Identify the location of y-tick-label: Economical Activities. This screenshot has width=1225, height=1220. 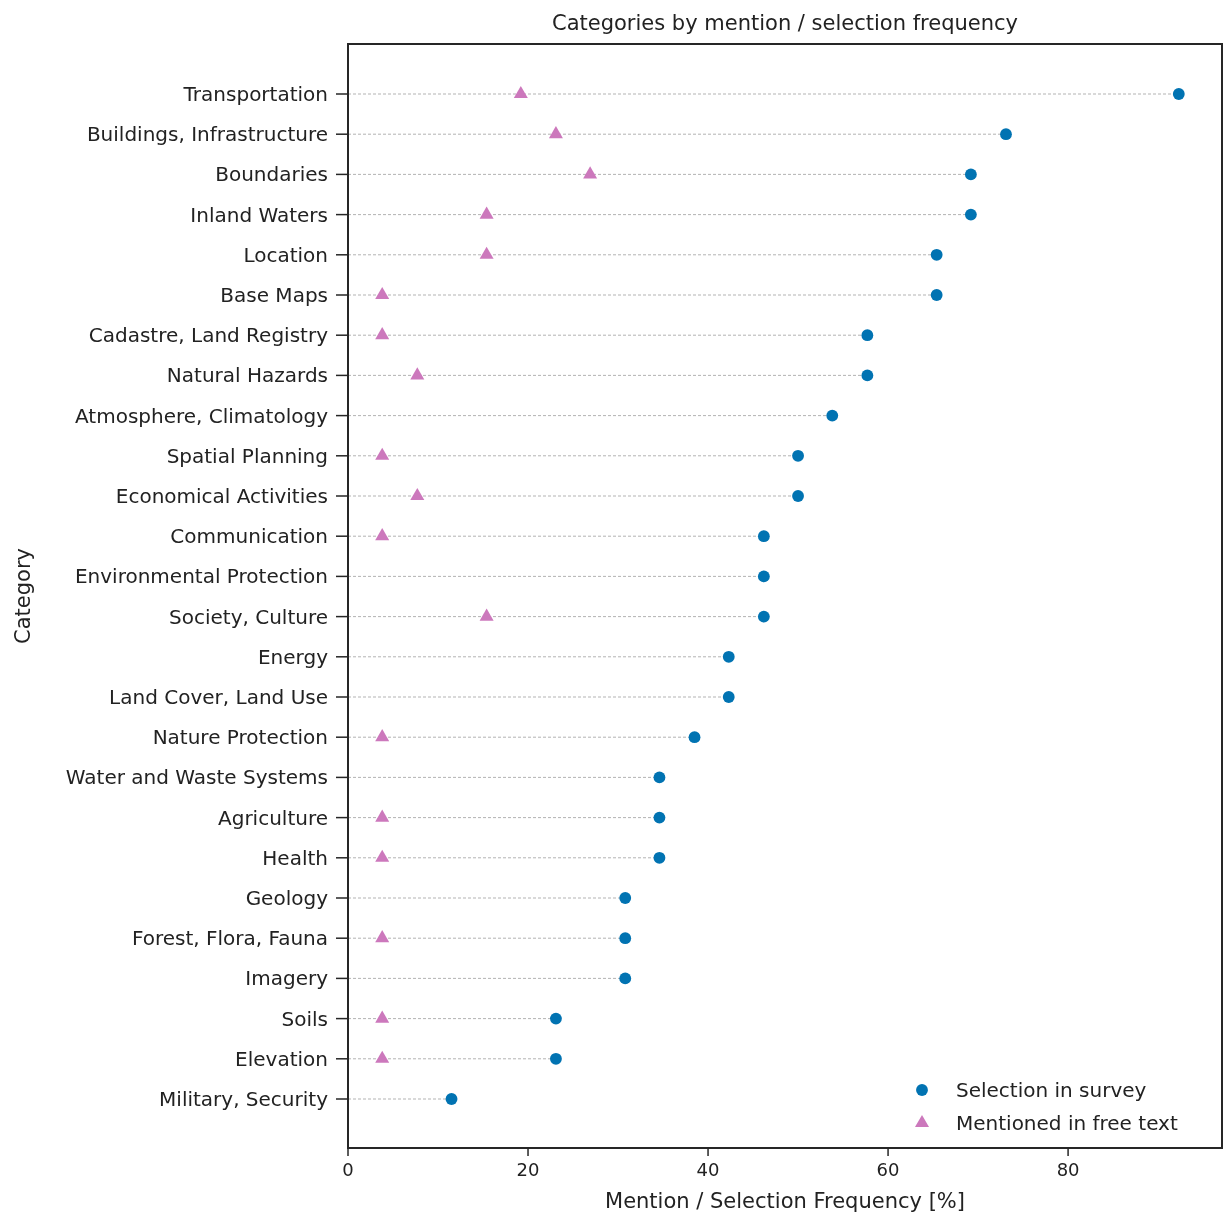
(221, 496).